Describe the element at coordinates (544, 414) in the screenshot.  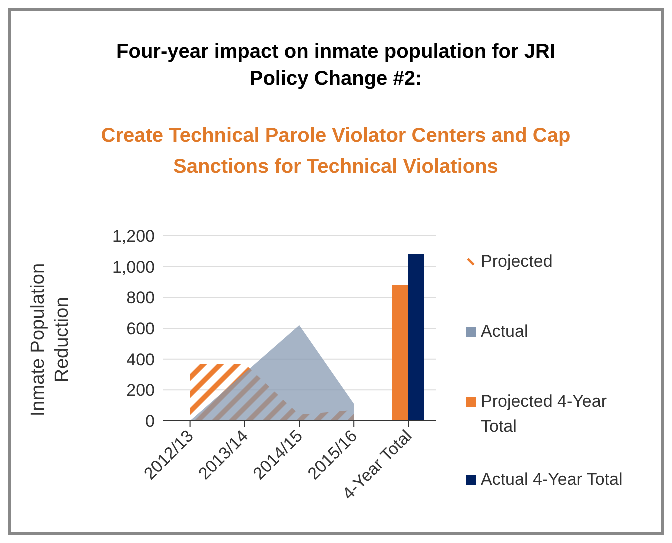
I see `legend-label: Projected 4-Year Total` at that location.